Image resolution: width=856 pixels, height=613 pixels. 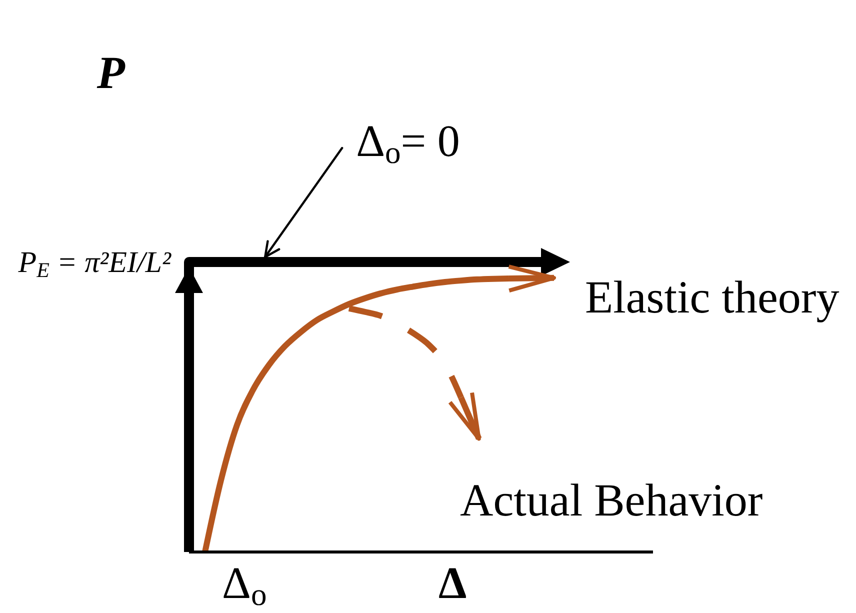 I want to click on series-label: Actual Behavior, so click(x=611, y=500).